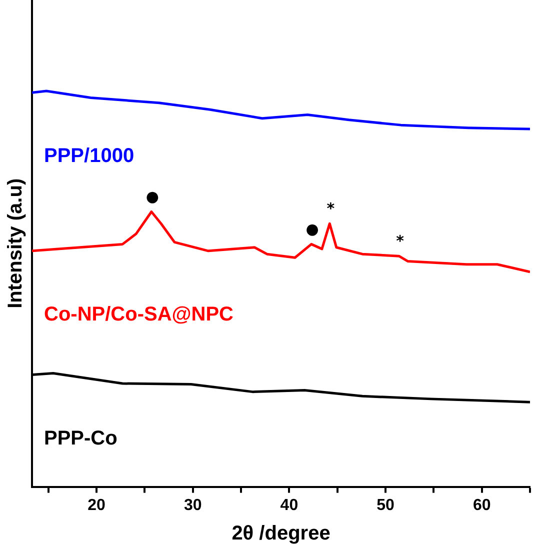  What do you see at coordinates (289, 505) in the screenshot?
I see `x-tick-label: 40` at bounding box center [289, 505].